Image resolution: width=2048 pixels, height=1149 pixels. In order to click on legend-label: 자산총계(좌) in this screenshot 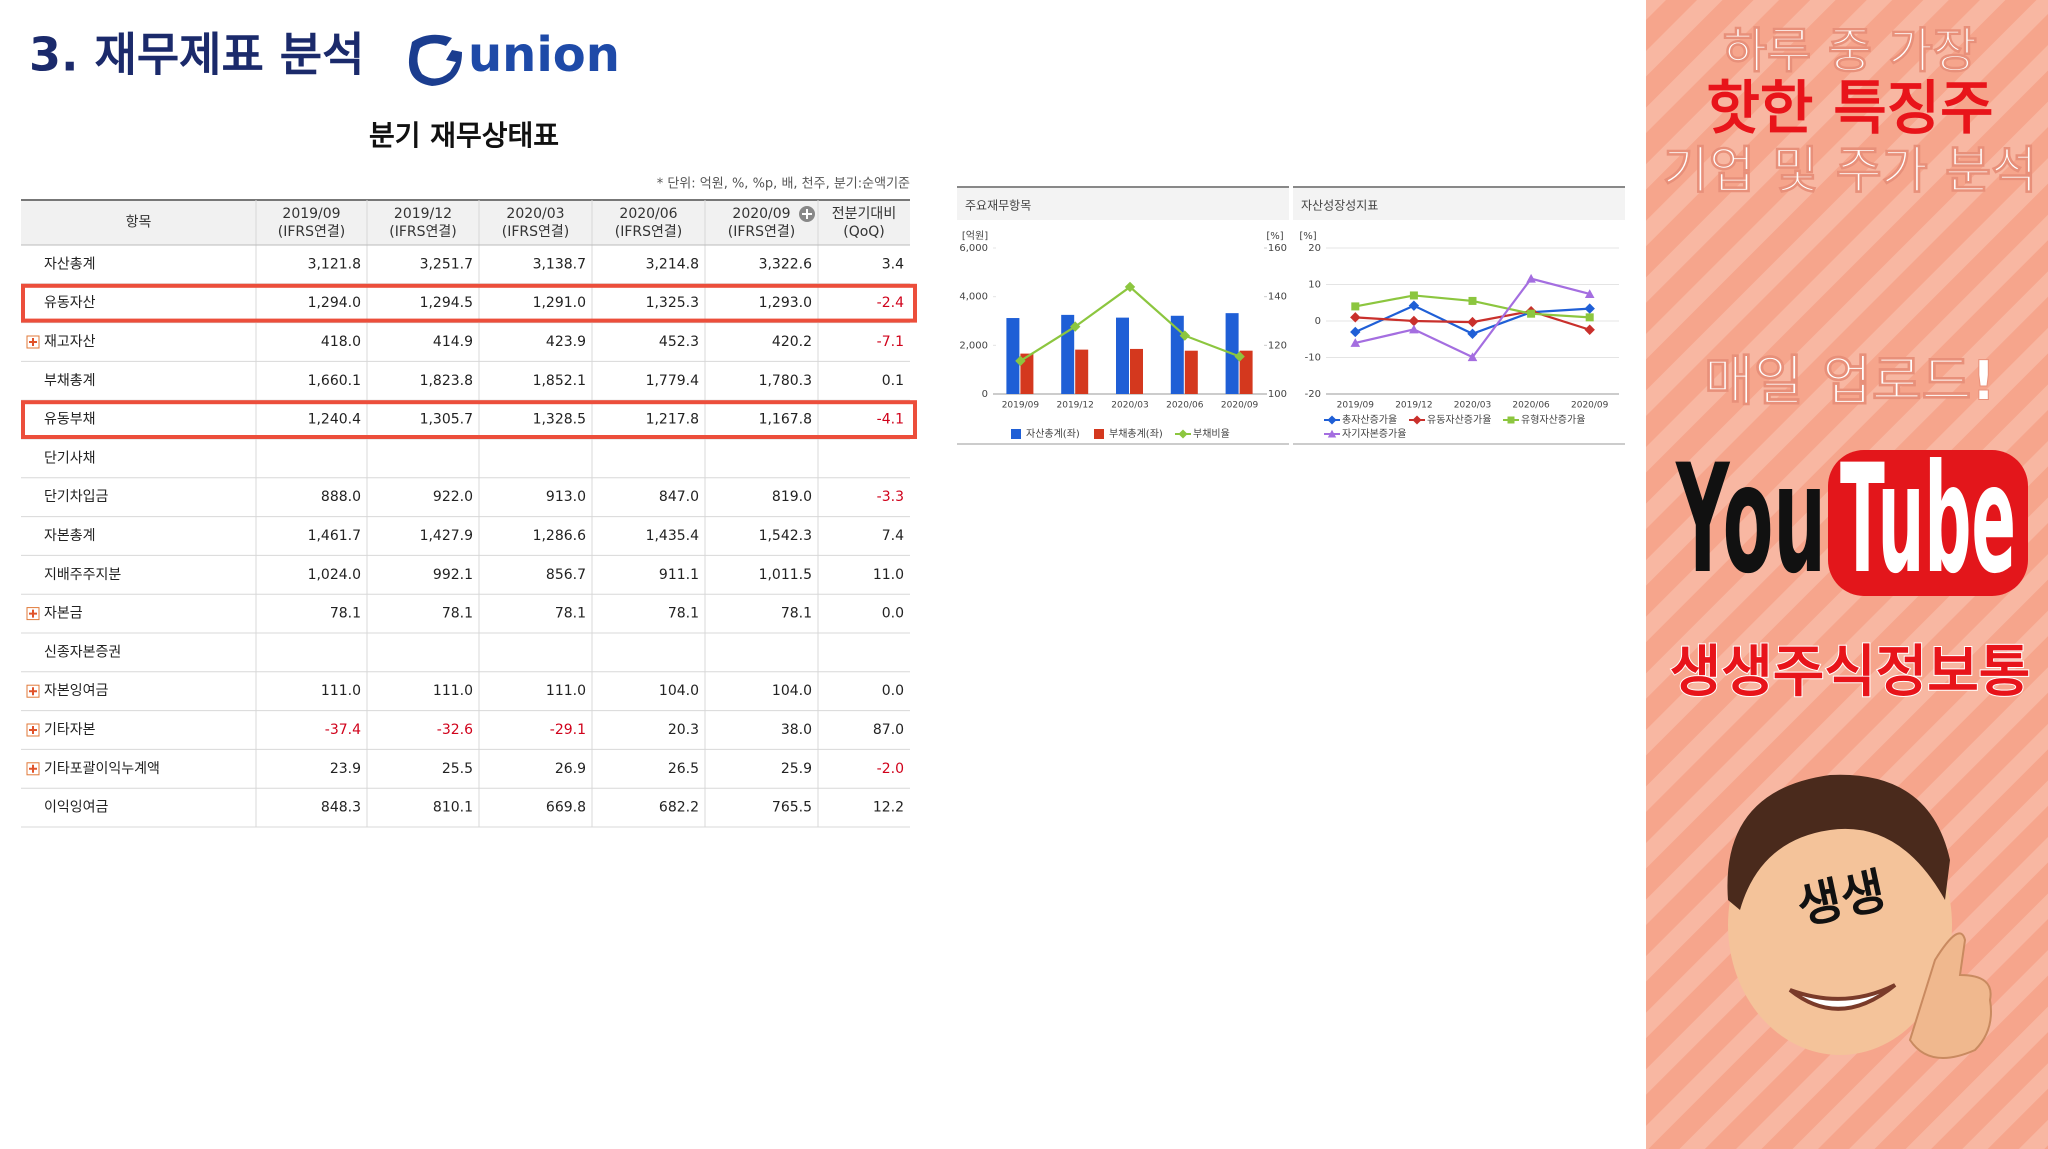, I will do `click(1053, 434)`.